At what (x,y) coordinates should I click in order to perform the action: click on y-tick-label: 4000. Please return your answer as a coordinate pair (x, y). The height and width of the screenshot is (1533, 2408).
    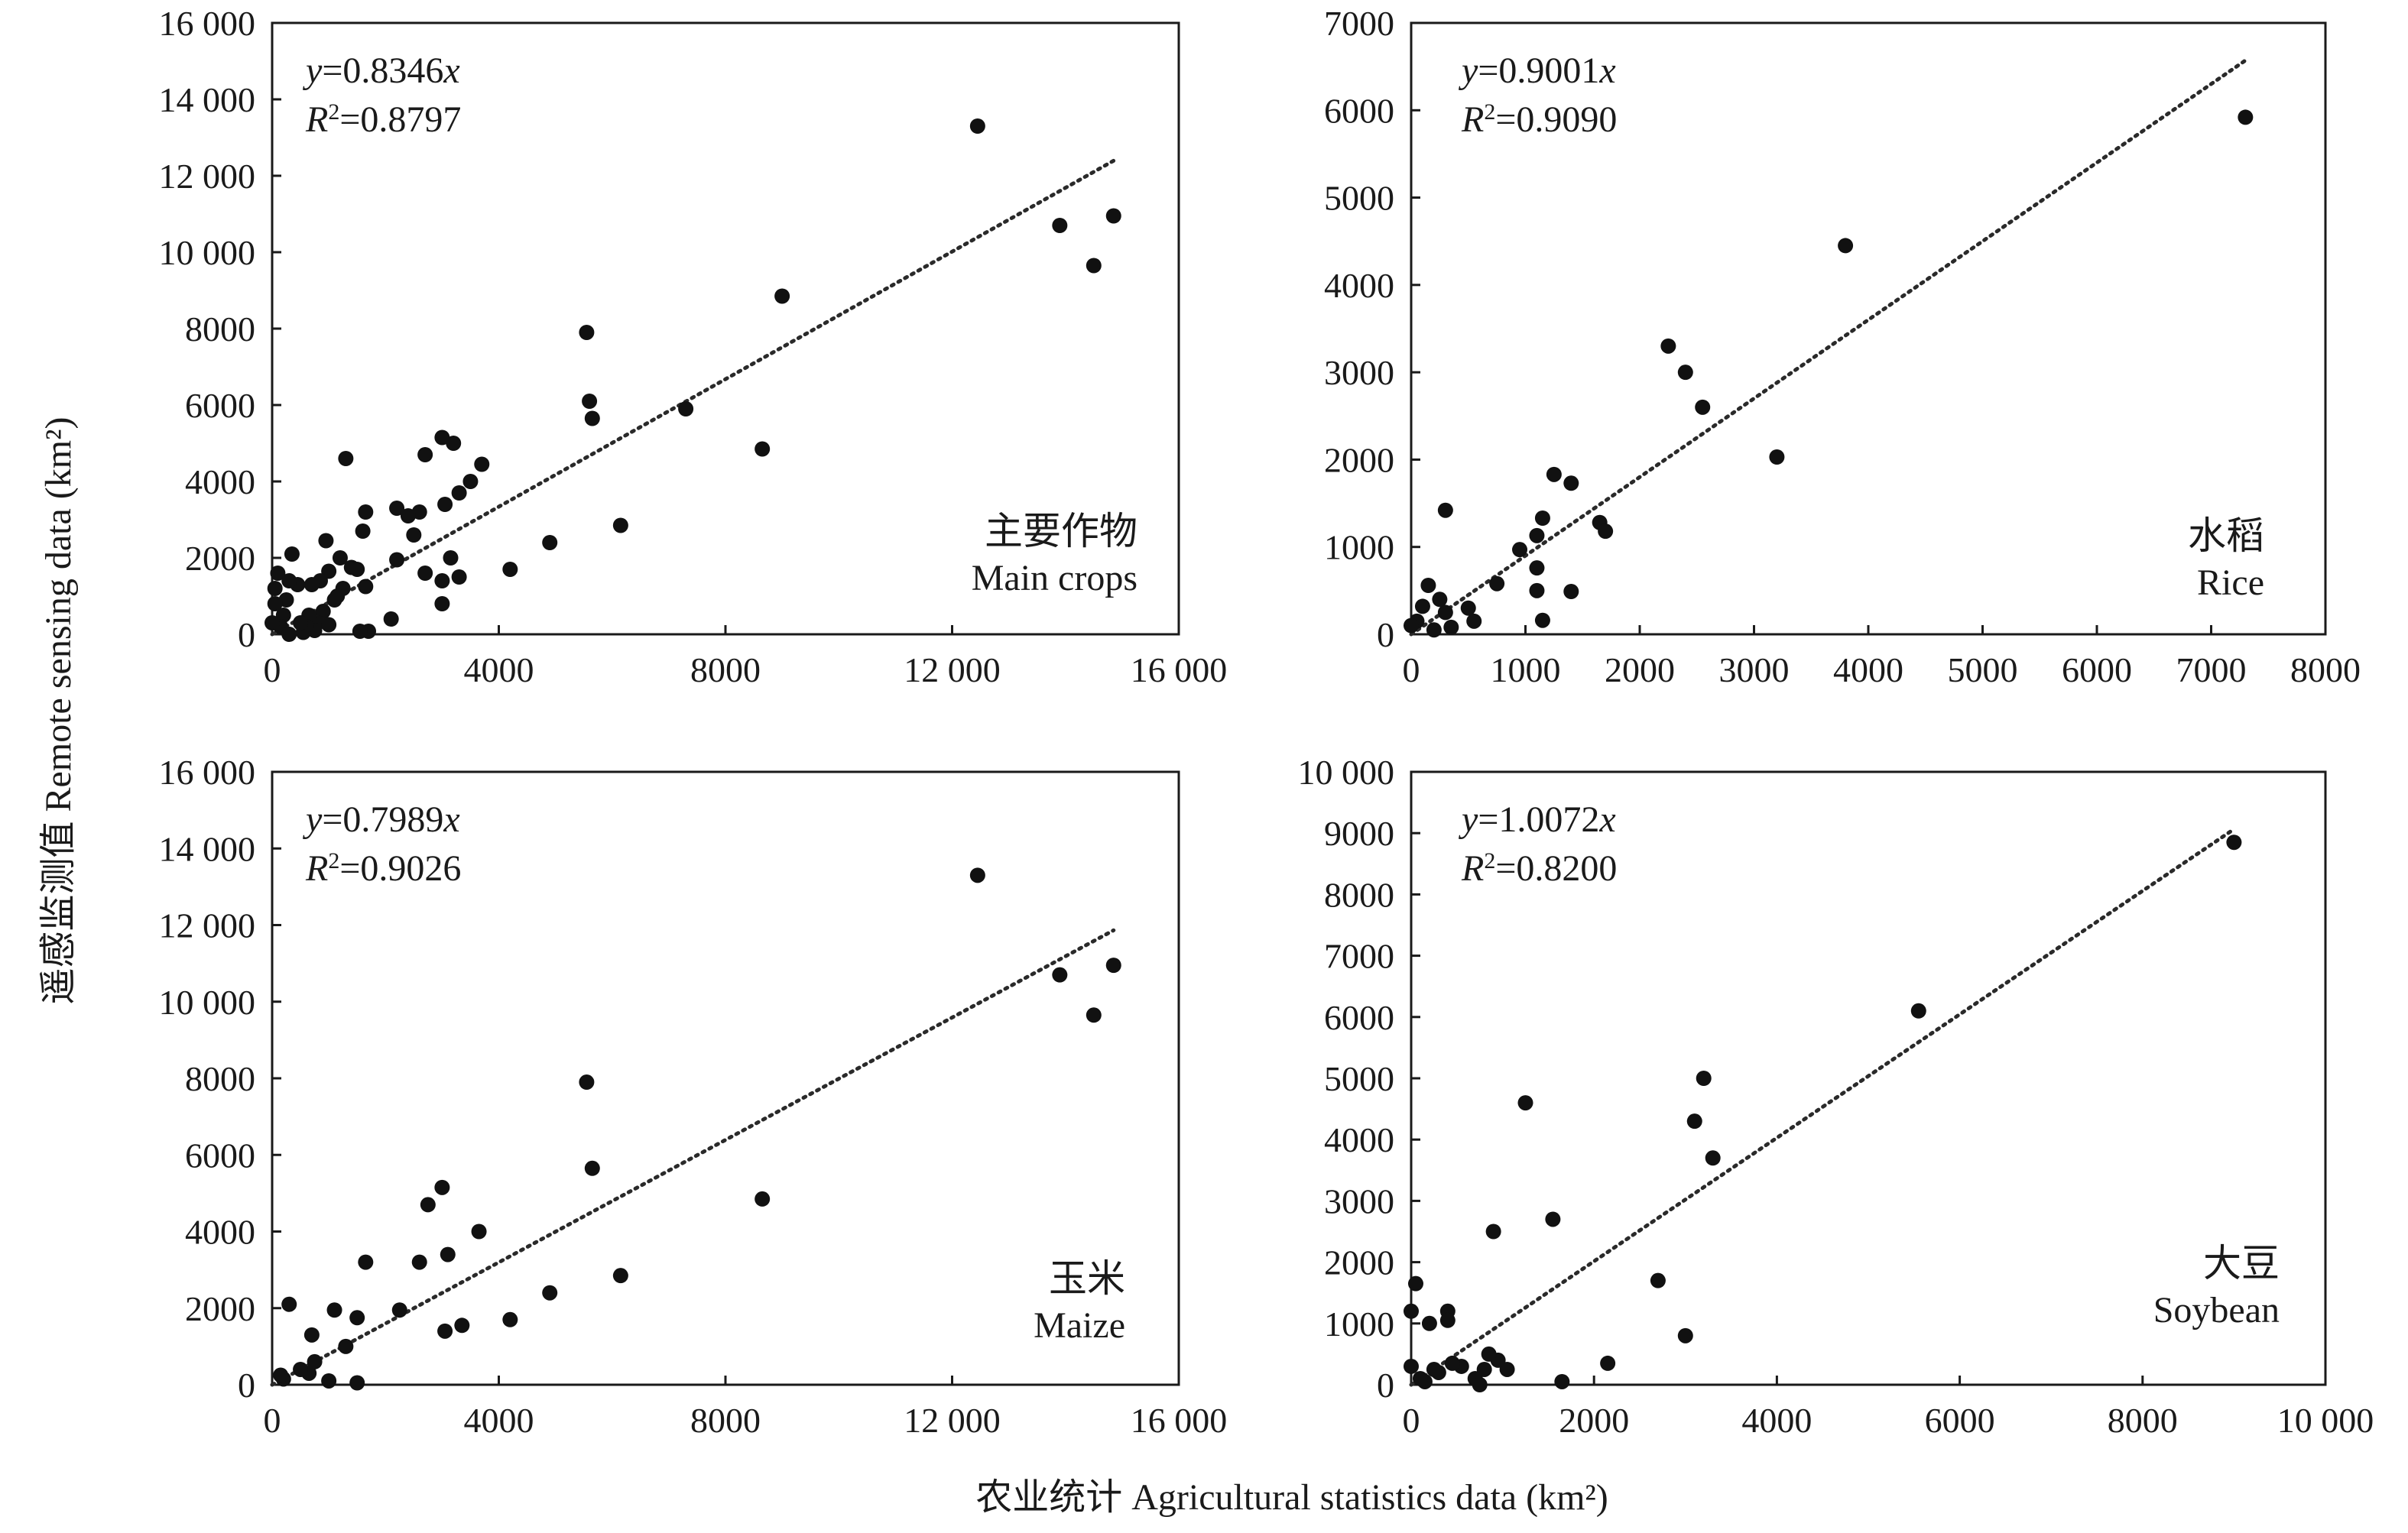
    Looking at the image, I should click on (220, 481).